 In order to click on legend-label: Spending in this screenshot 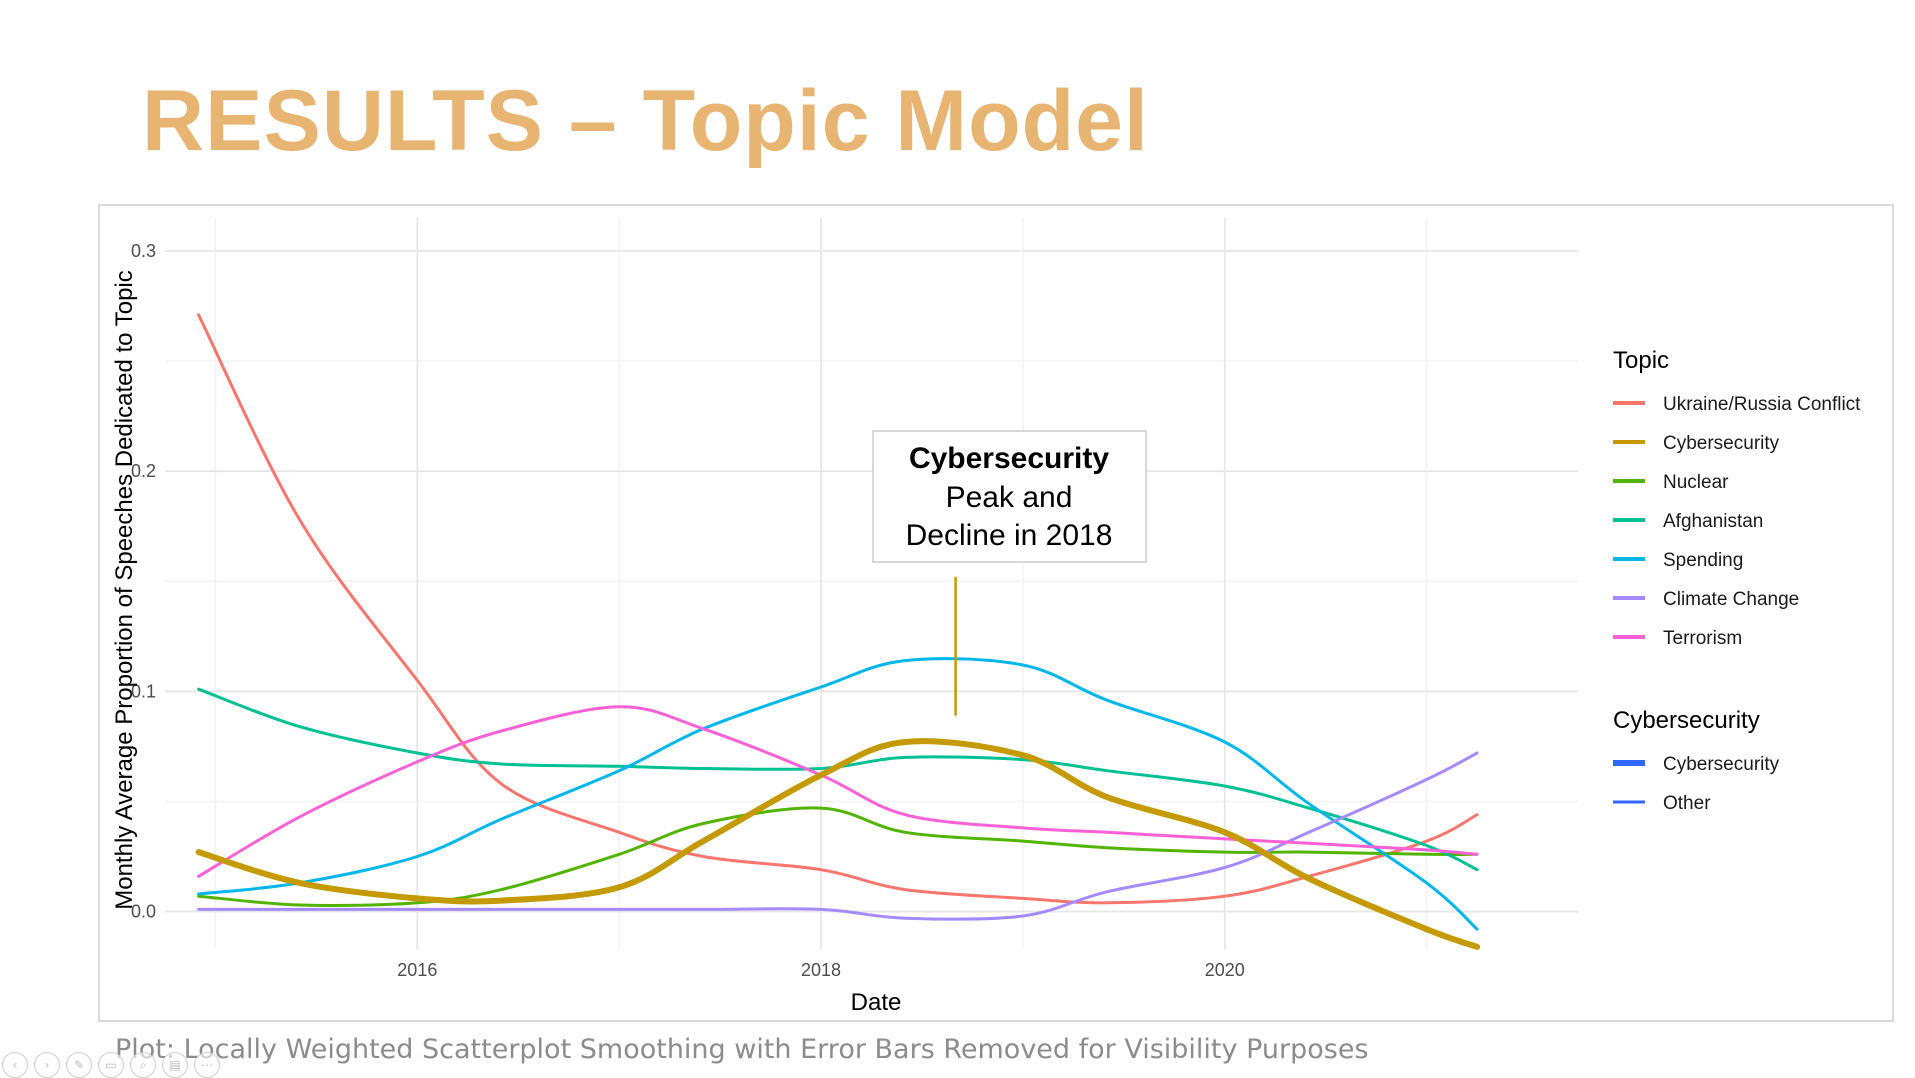, I will do `click(1703, 560)`.